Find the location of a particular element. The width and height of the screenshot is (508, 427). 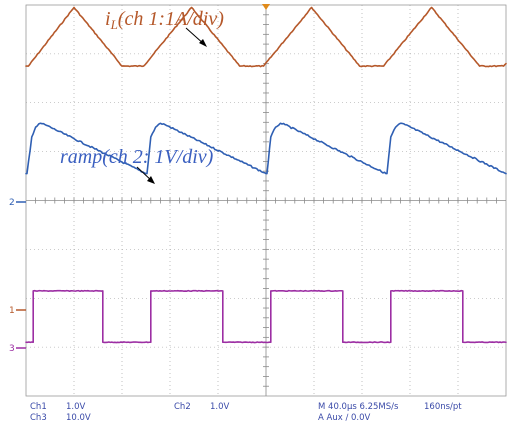

ch1-readout-value: 1.0V is located at coordinates (76, 407).